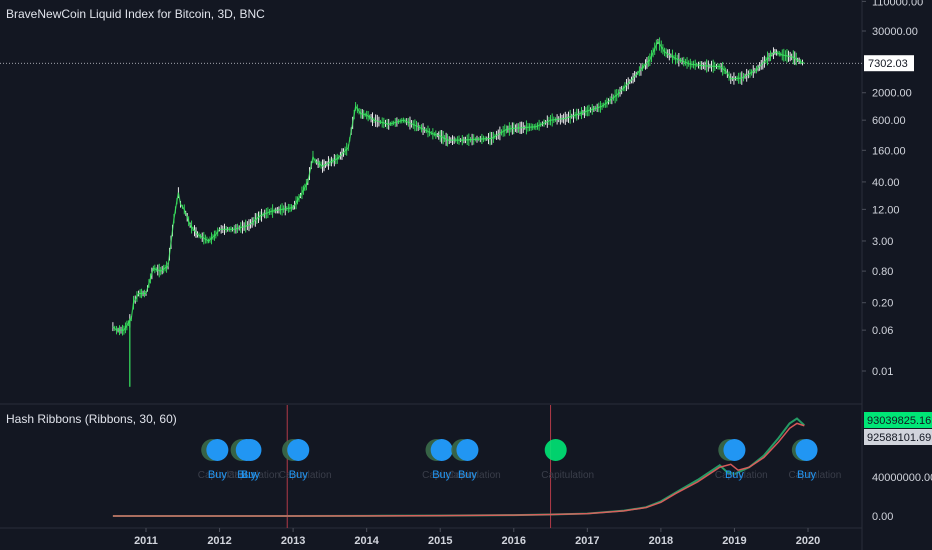 Image resolution: width=932 pixels, height=550 pixels. Describe the element at coordinates (366, 541) in the screenshot. I see `x-tick-label: 2014` at that location.